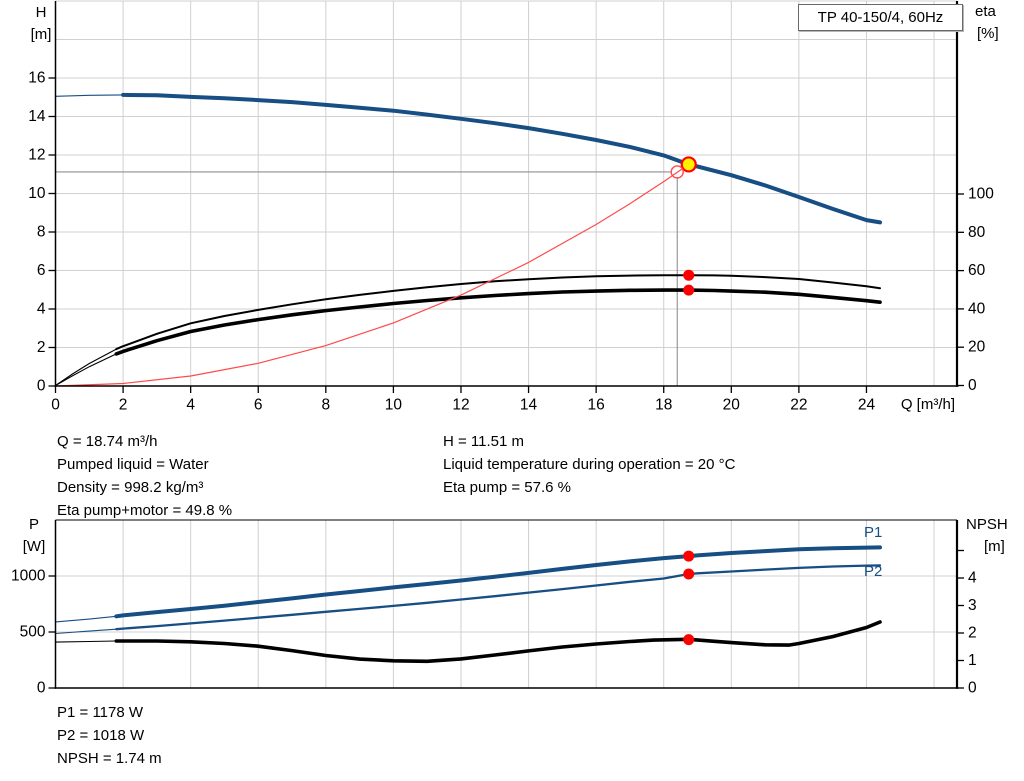 This screenshot has width=1024, height=781. Describe the element at coordinates (677, 172) in the screenshot. I see `requested-duty-point-marker` at that location.